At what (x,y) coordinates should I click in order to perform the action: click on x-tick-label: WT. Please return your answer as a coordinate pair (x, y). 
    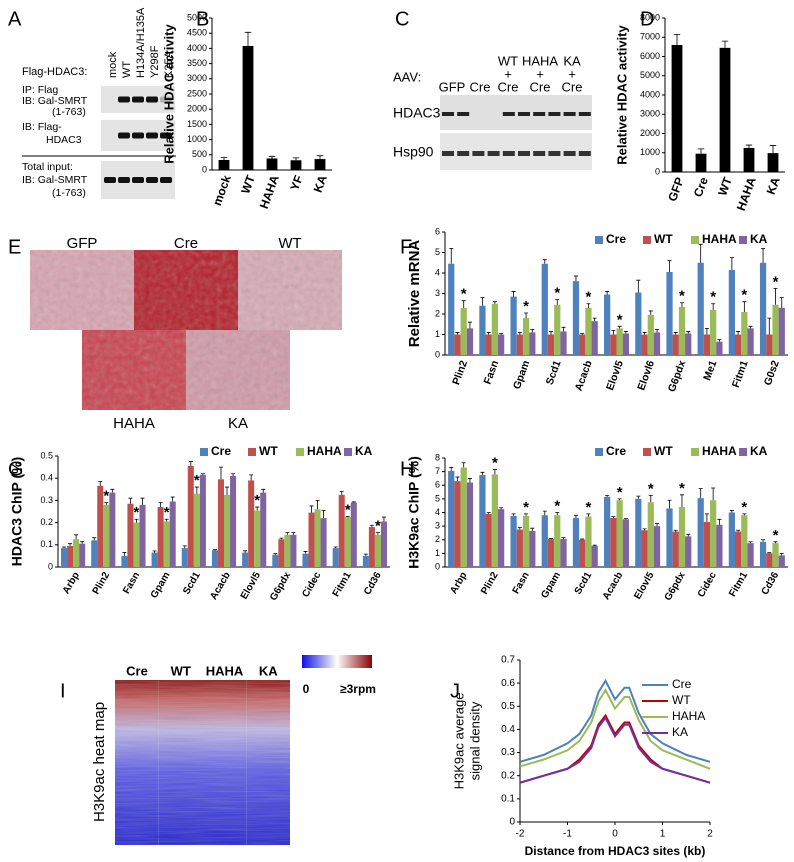
    Looking at the image, I should click on (725, 186).